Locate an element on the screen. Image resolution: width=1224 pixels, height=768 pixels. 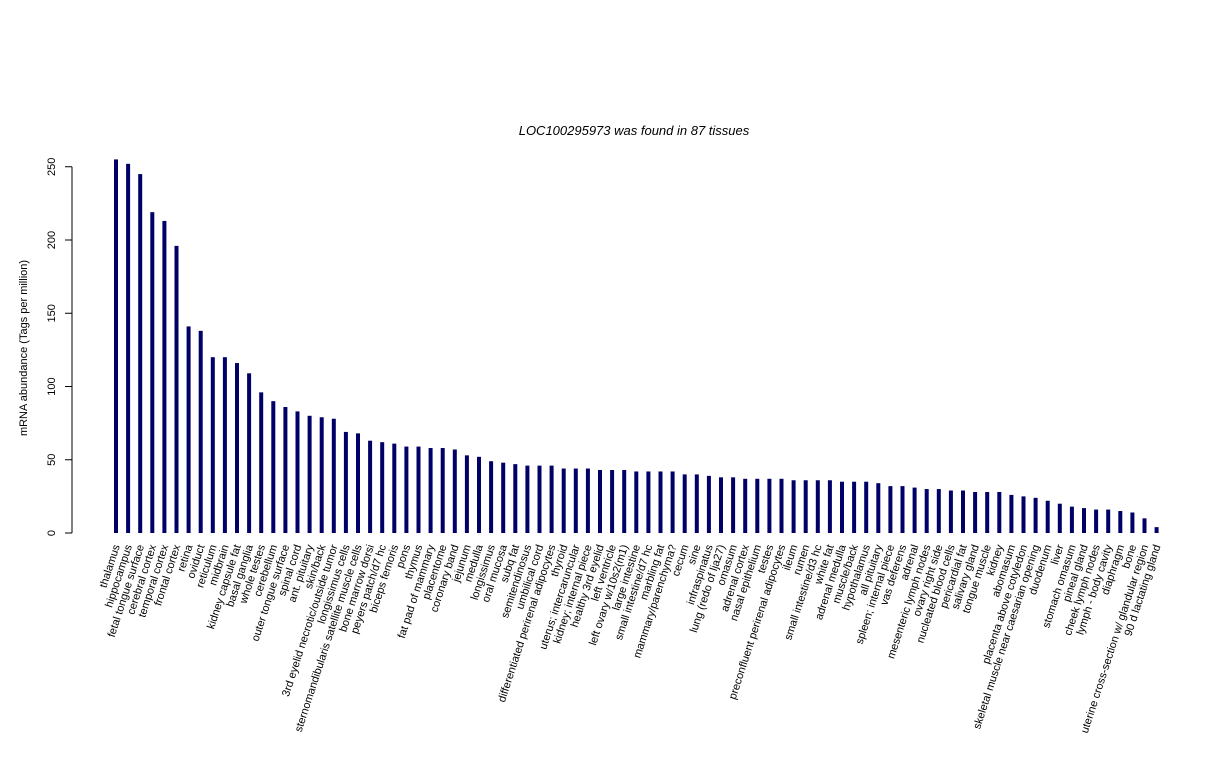
y-tick-label: 0 is located at coordinates (52, 533).